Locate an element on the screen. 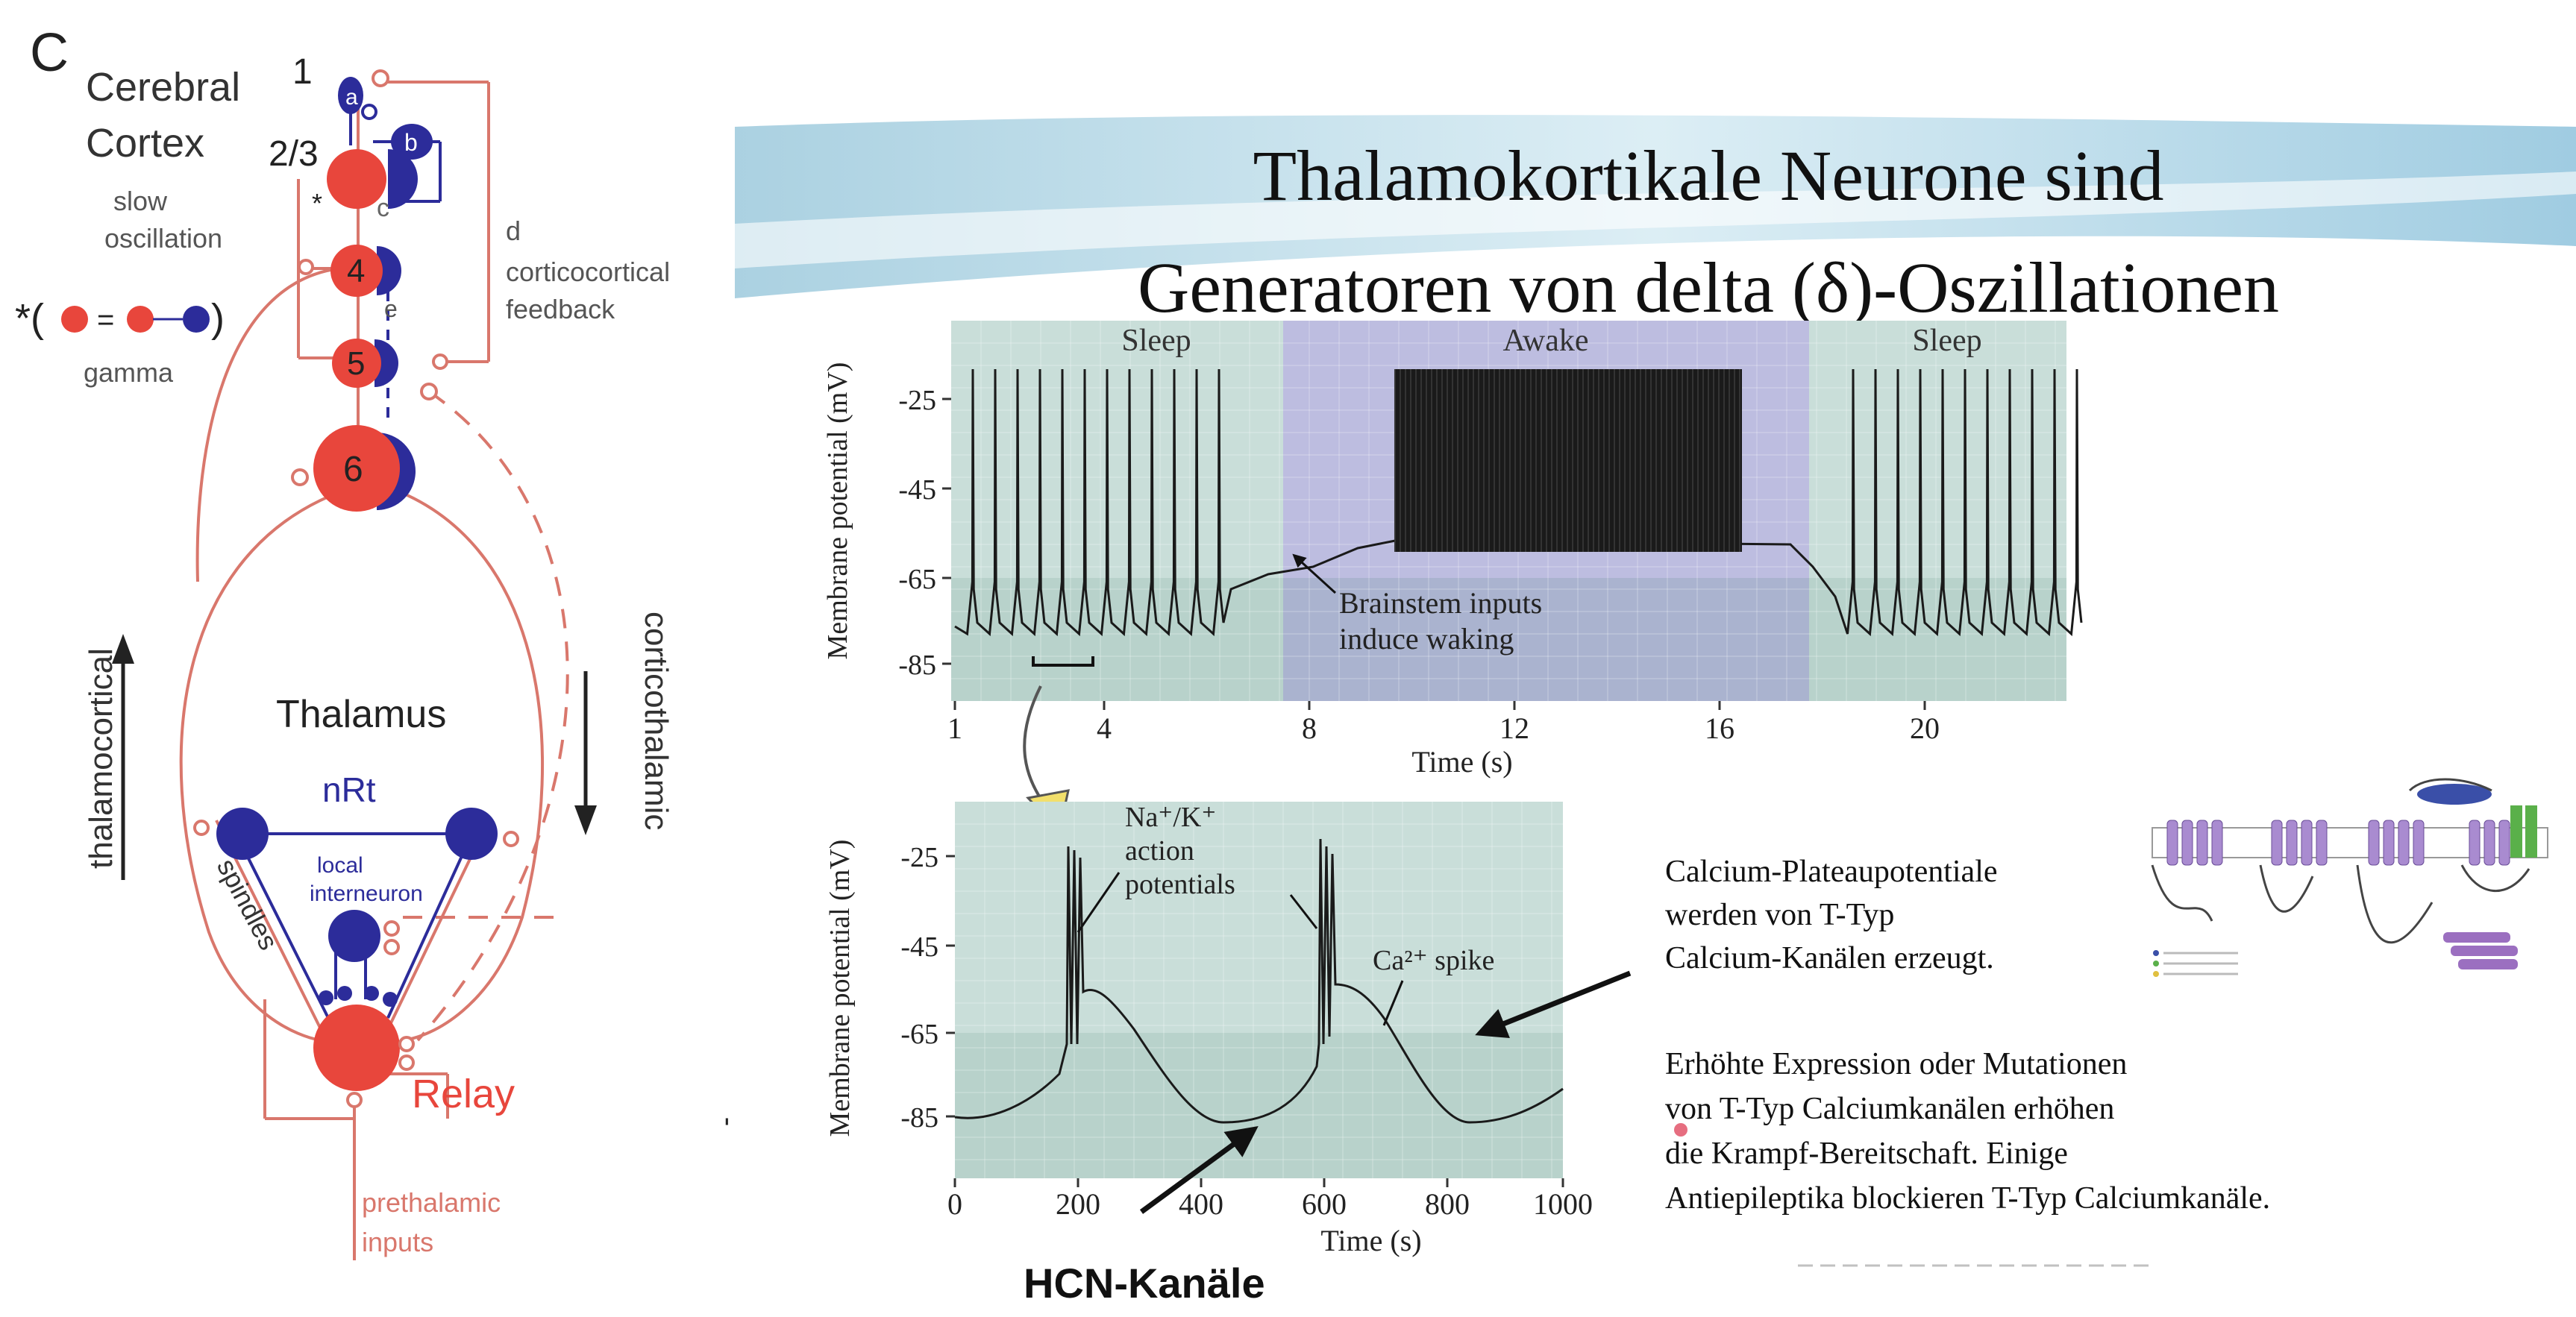 Image resolution: width=2576 pixels, height=1317 pixels. bottom-plot-y-tick-label: -65 is located at coordinates (919, 1034).